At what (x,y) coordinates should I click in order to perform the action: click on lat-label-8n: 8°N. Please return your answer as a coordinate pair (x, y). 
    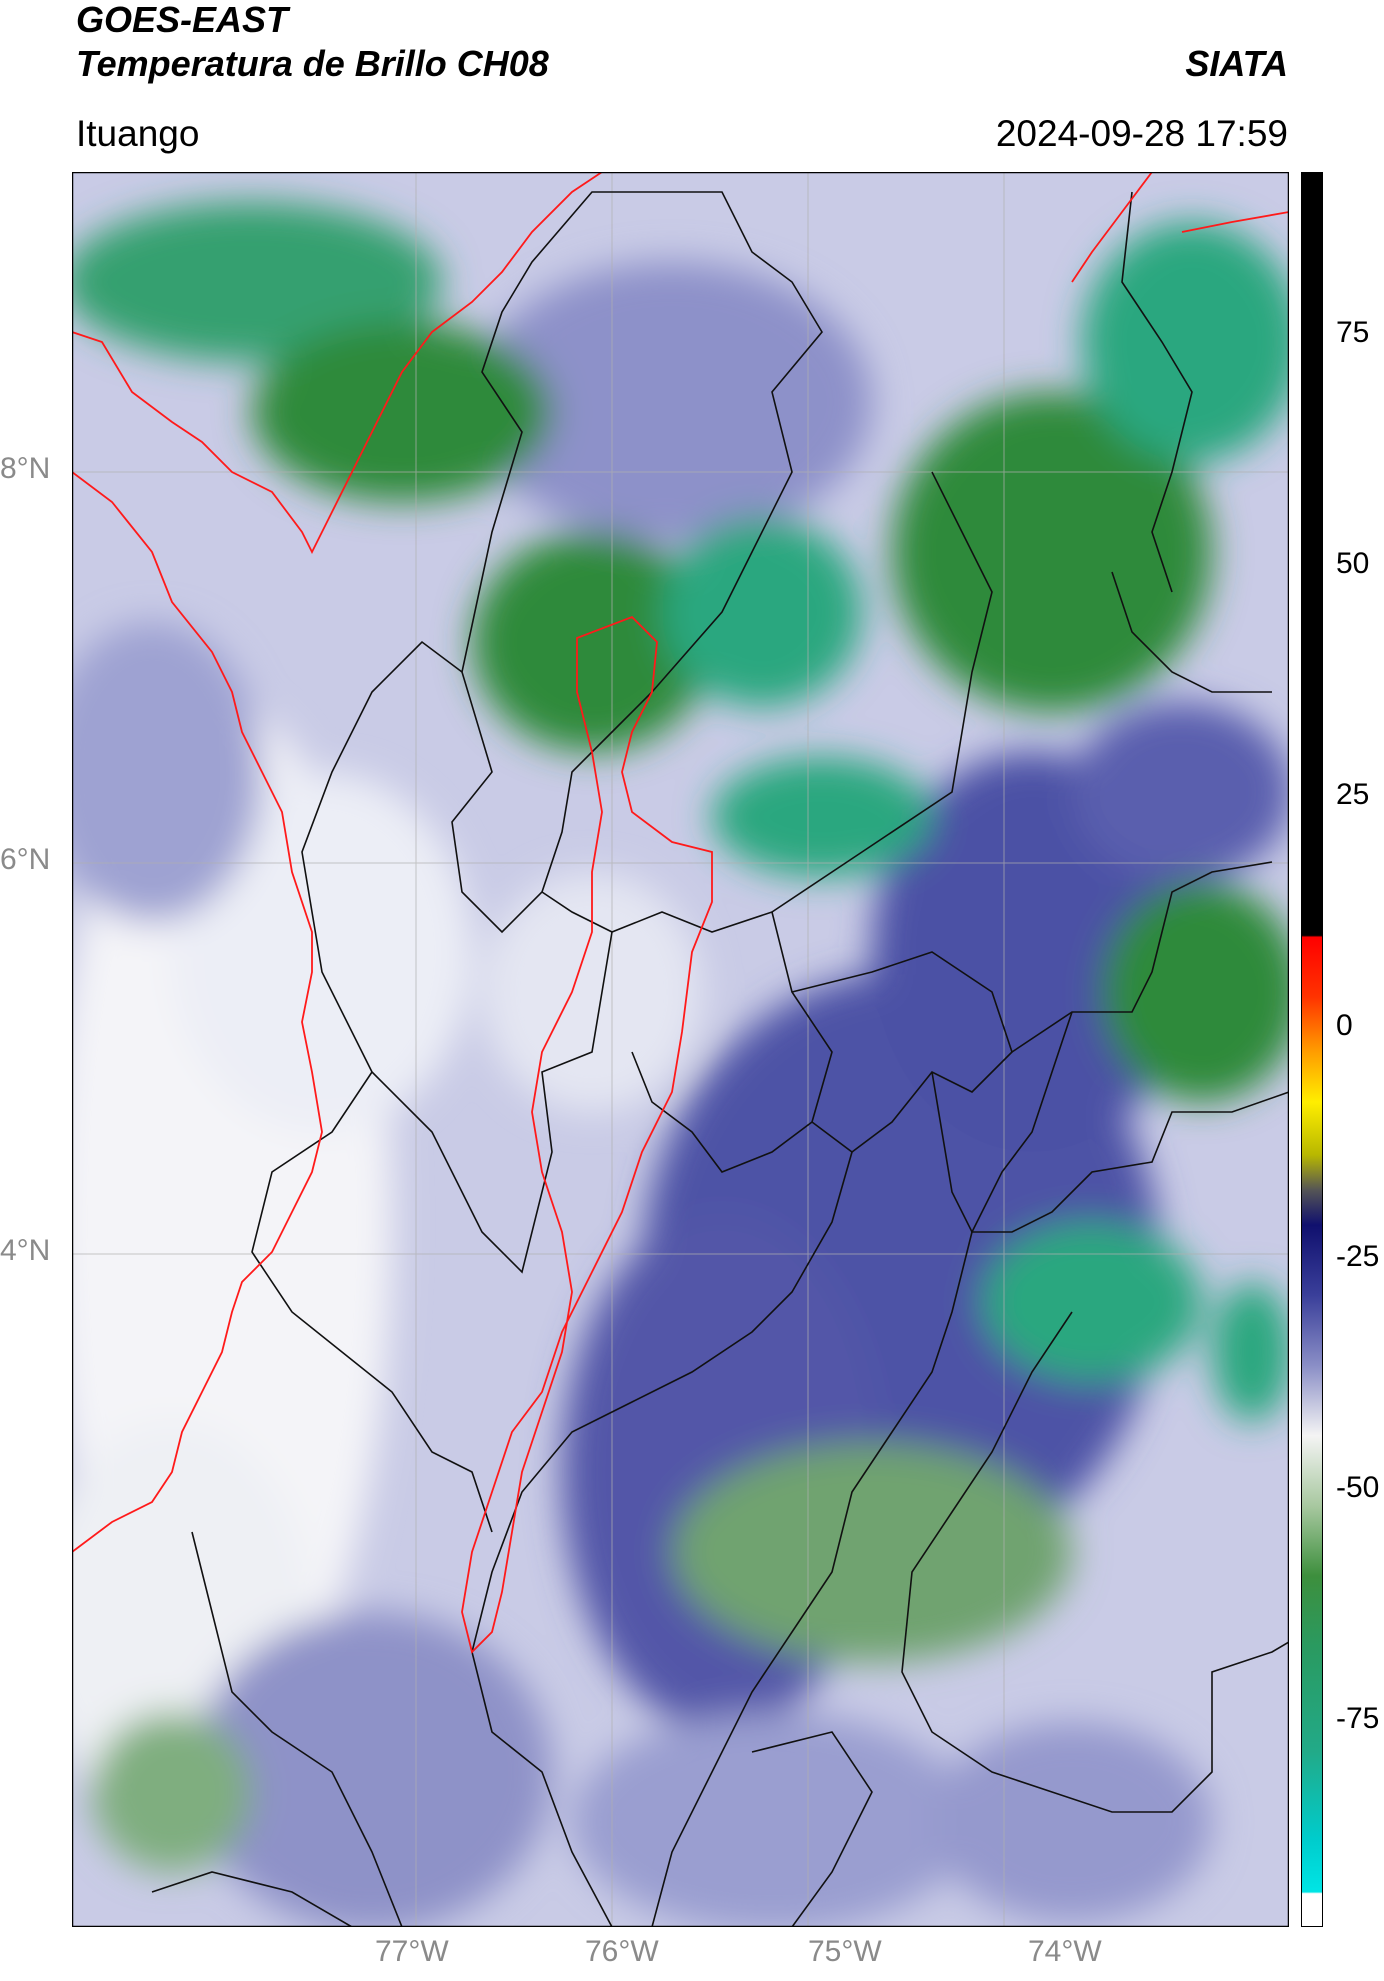
    Looking at the image, I should click on (25, 468).